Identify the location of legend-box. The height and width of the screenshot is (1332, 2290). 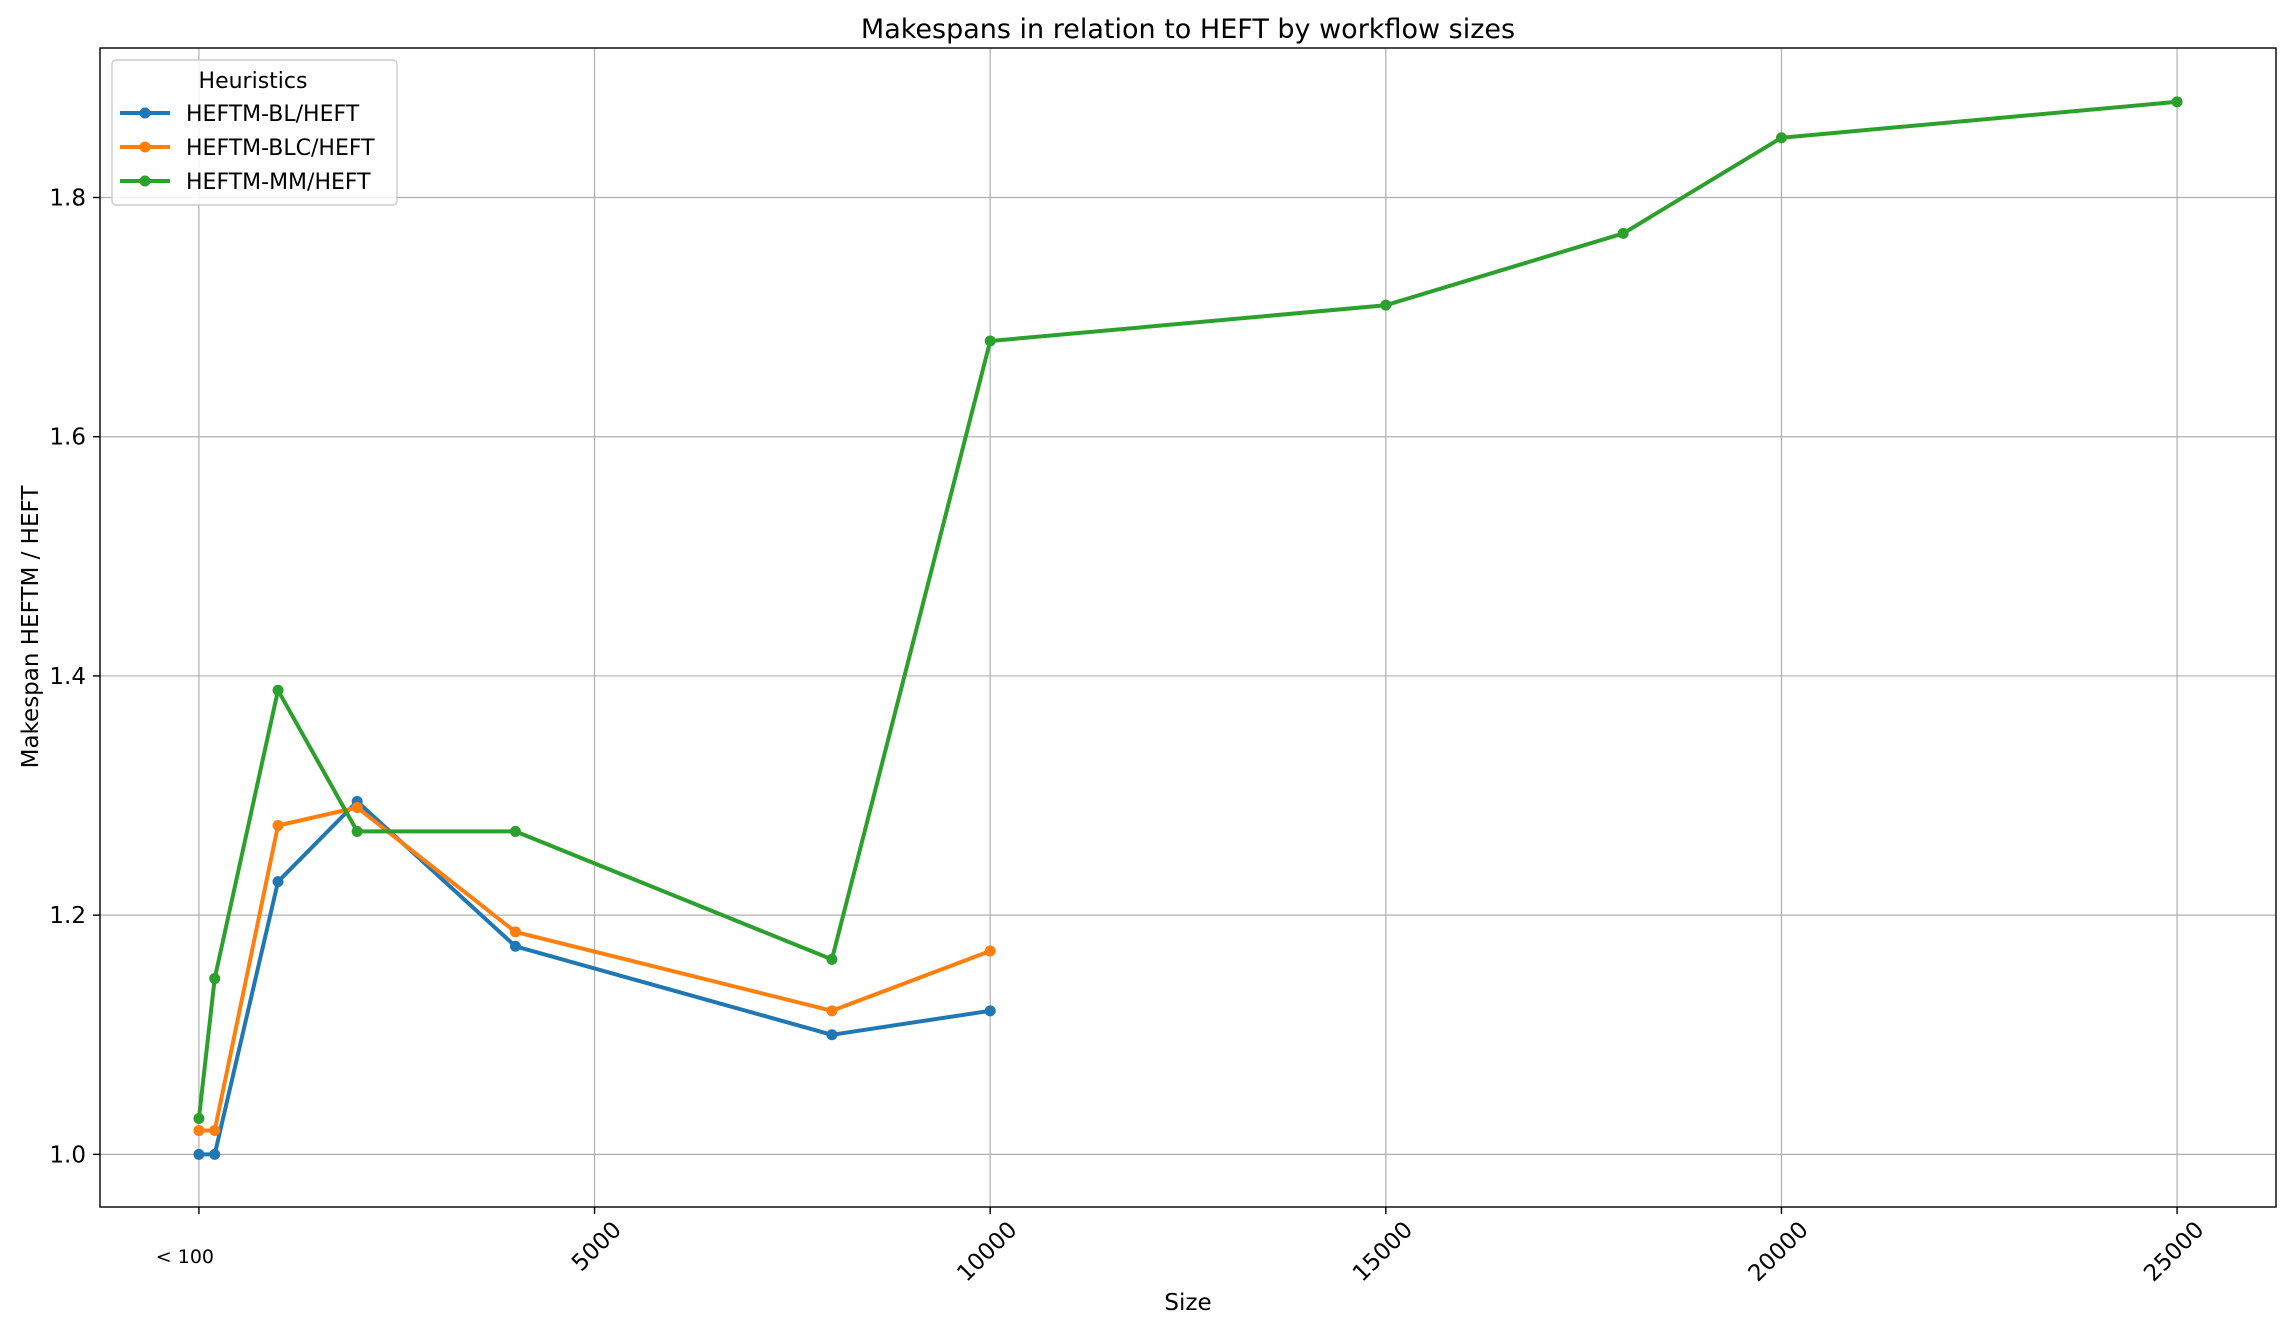
(254, 132).